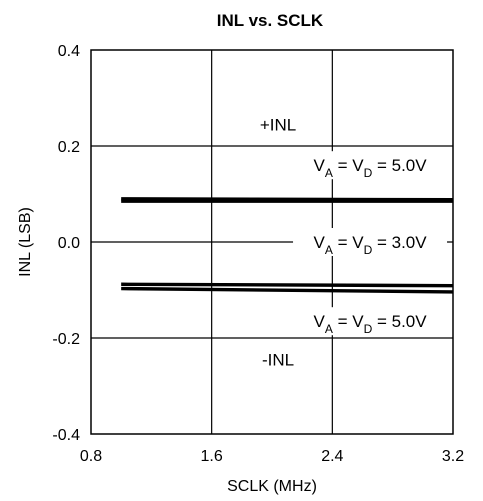  Describe the element at coordinates (278, 360) in the screenshot. I see `annotation-neg-inl: -INL` at that location.